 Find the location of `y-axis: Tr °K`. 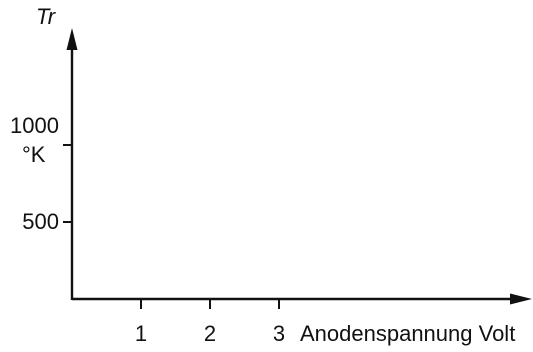

y-axis: Tr °K is located at coordinates (50, 152).